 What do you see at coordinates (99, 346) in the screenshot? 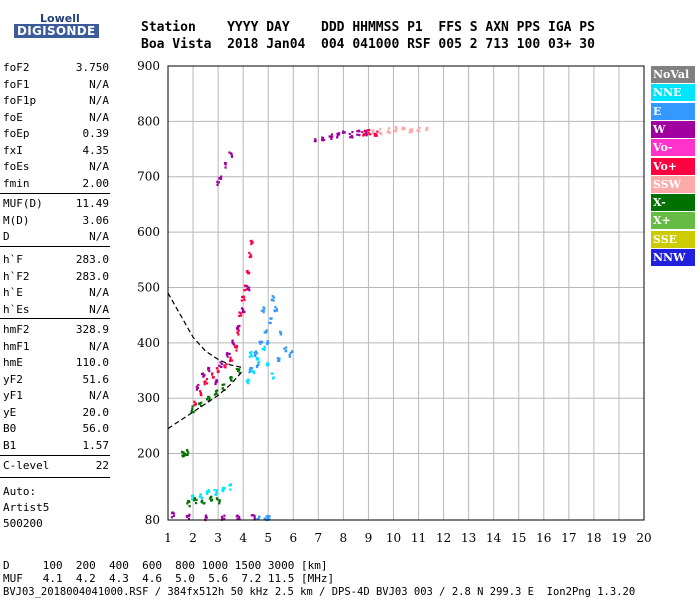
I see `param-value: N/A` at bounding box center [99, 346].